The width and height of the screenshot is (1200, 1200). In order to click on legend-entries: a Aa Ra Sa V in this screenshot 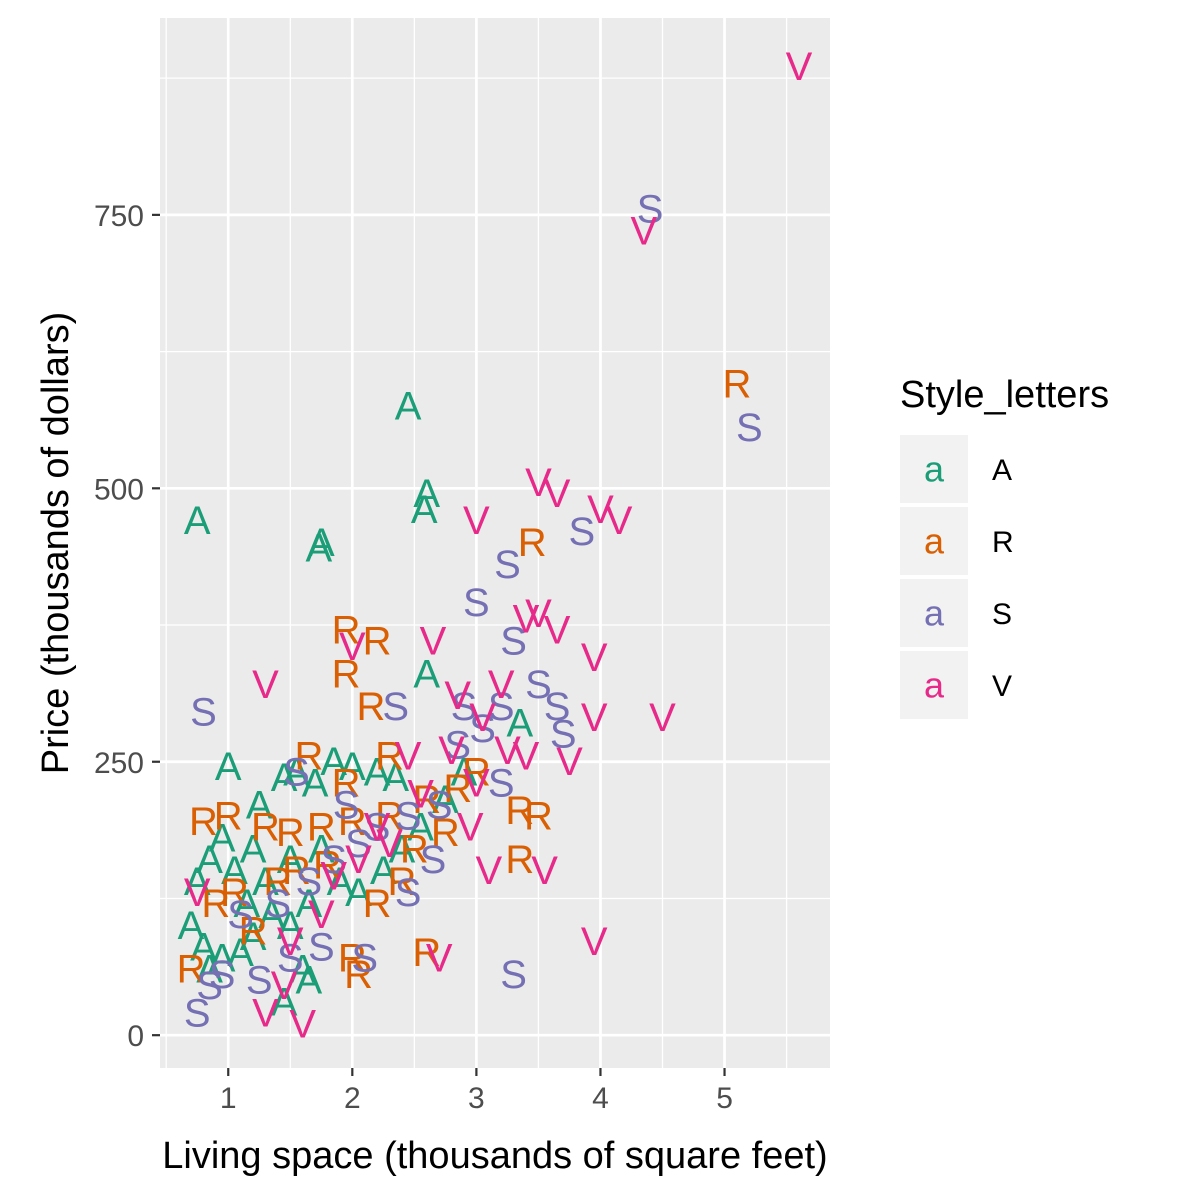, I will do `click(957, 577)`.